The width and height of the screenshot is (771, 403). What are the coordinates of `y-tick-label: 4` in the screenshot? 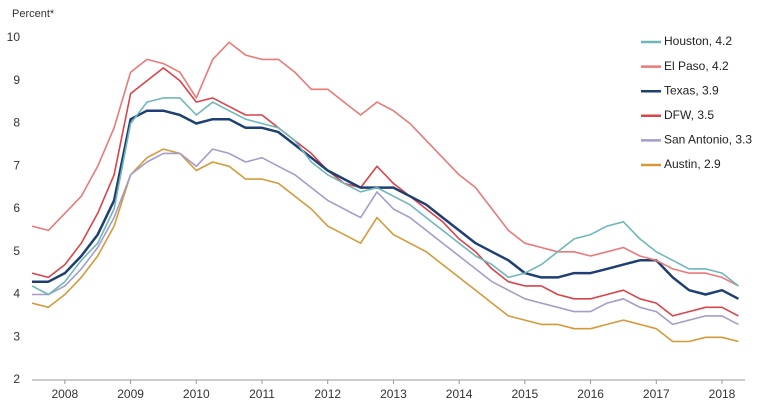 It's located at (16, 294).